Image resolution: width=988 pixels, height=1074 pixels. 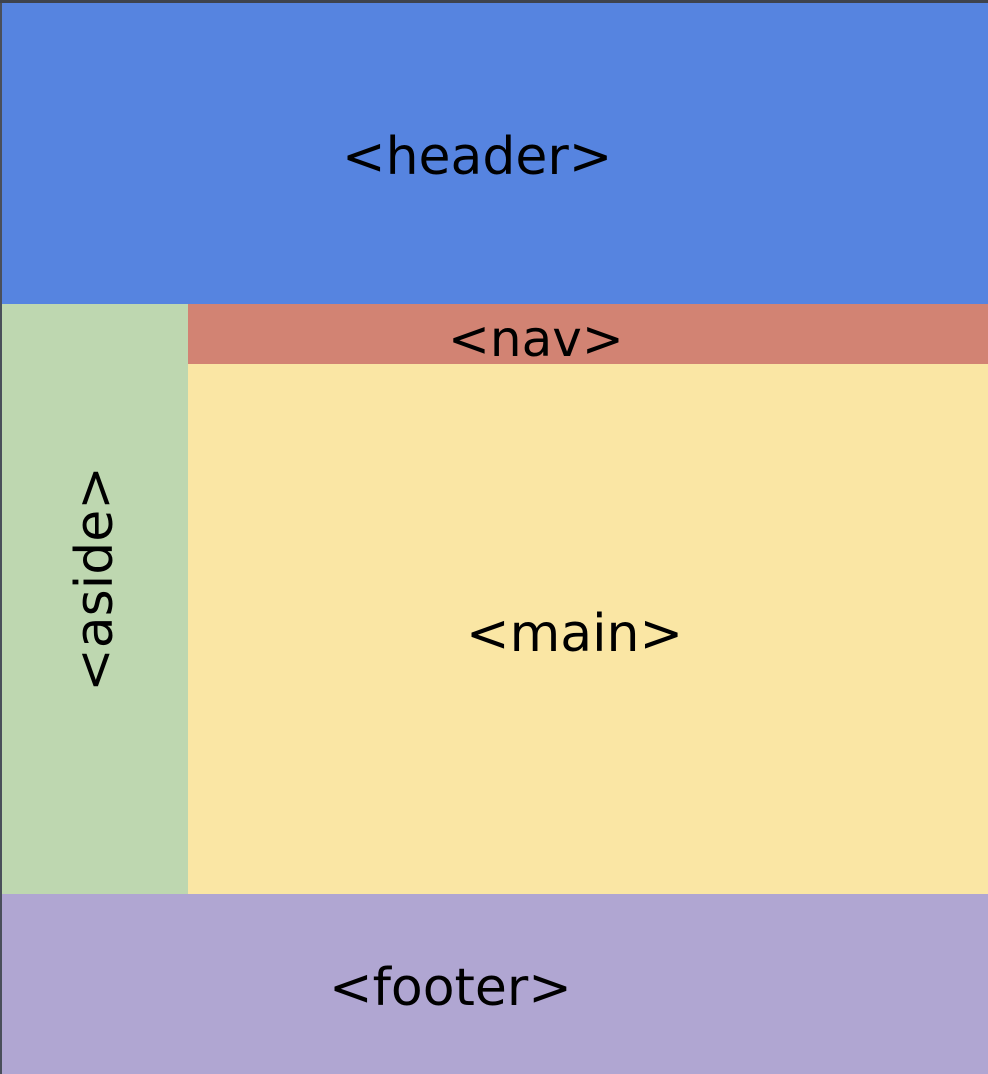 I want to click on top-border, so click(x=494, y=1).